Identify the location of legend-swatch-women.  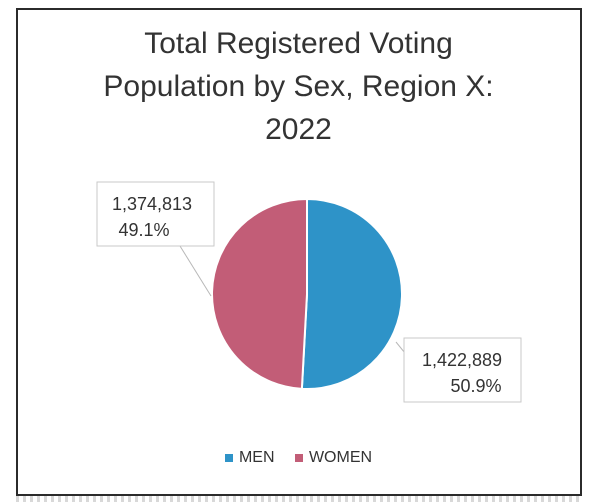
(298, 458).